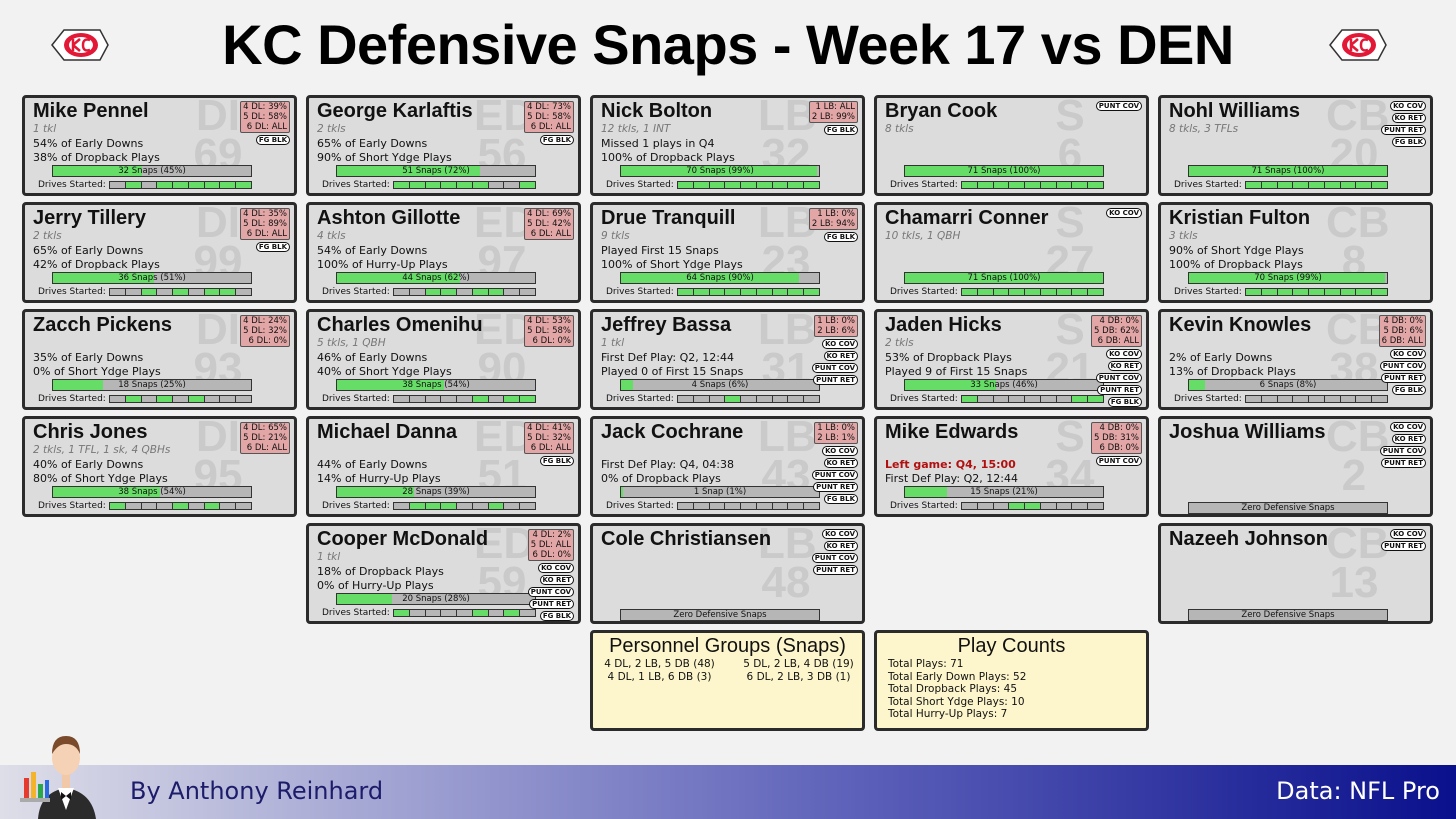 This screenshot has width=1456, height=819. What do you see at coordinates (1004, 385) in the screenshot?
I see `snap-share-bar: 33 Snaps (46%)` at bounding box center [1004, 385].